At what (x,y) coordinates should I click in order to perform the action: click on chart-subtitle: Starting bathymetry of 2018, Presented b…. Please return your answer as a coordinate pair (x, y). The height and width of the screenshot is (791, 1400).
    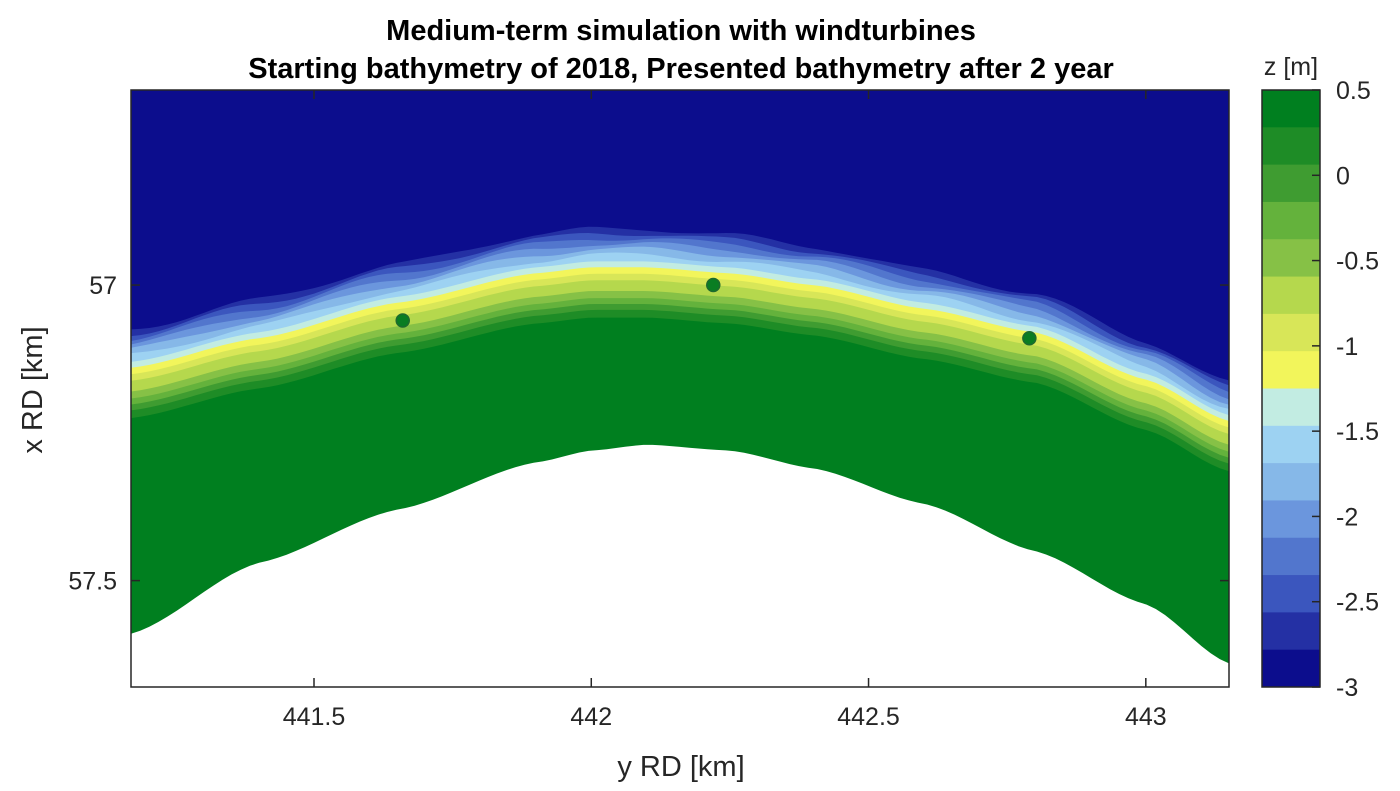
    Looking at the image, I should click on (681, 69).